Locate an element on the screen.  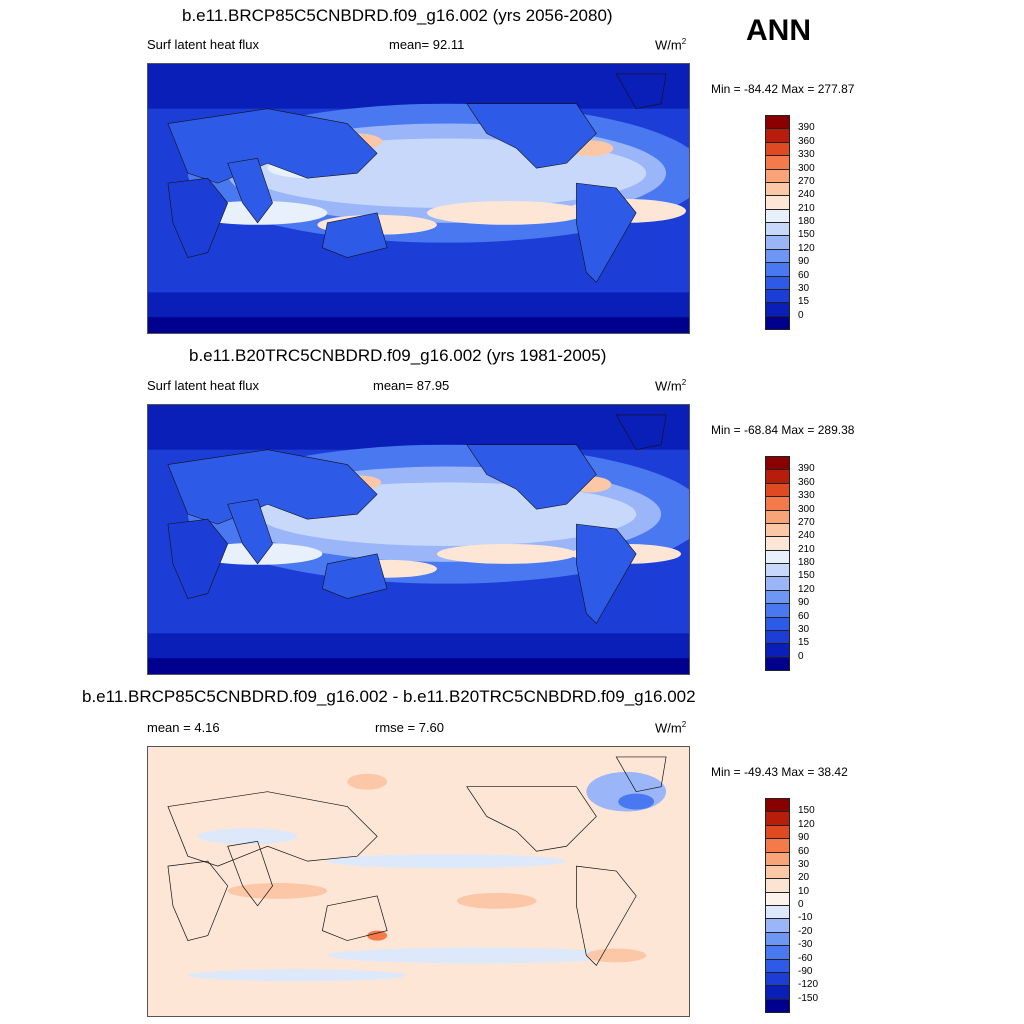
panel-2-minmax: Min = -68.84 Max = 289.38 is located at coordinates (783, 430).